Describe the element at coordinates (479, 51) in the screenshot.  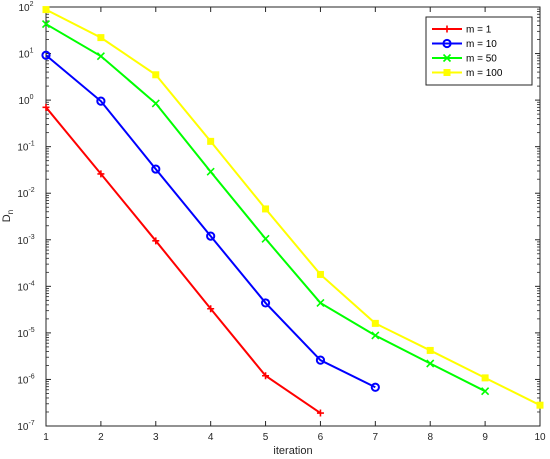
I see `legend: m = 1 m = 10 m = 50 m = 100` at that location.